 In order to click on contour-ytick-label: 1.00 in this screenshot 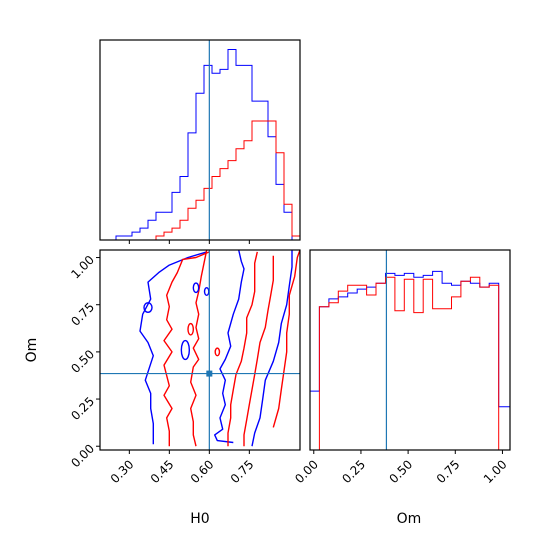, I will do `click(82, 267)`.